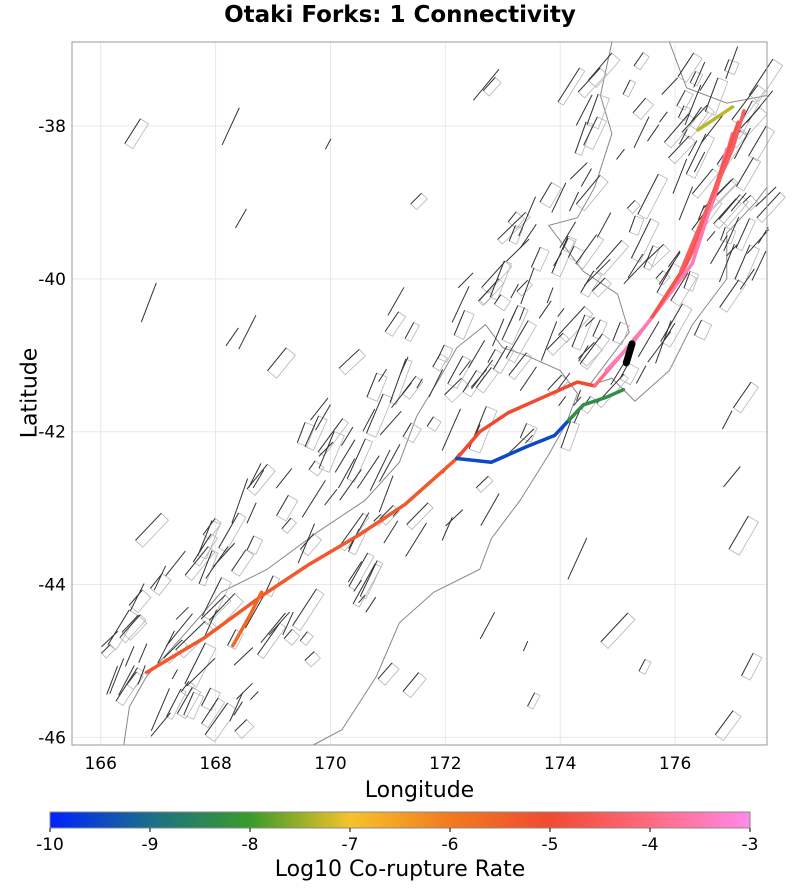 The image size is (800, 893). I want to click on source-fault, so click(629, 353).